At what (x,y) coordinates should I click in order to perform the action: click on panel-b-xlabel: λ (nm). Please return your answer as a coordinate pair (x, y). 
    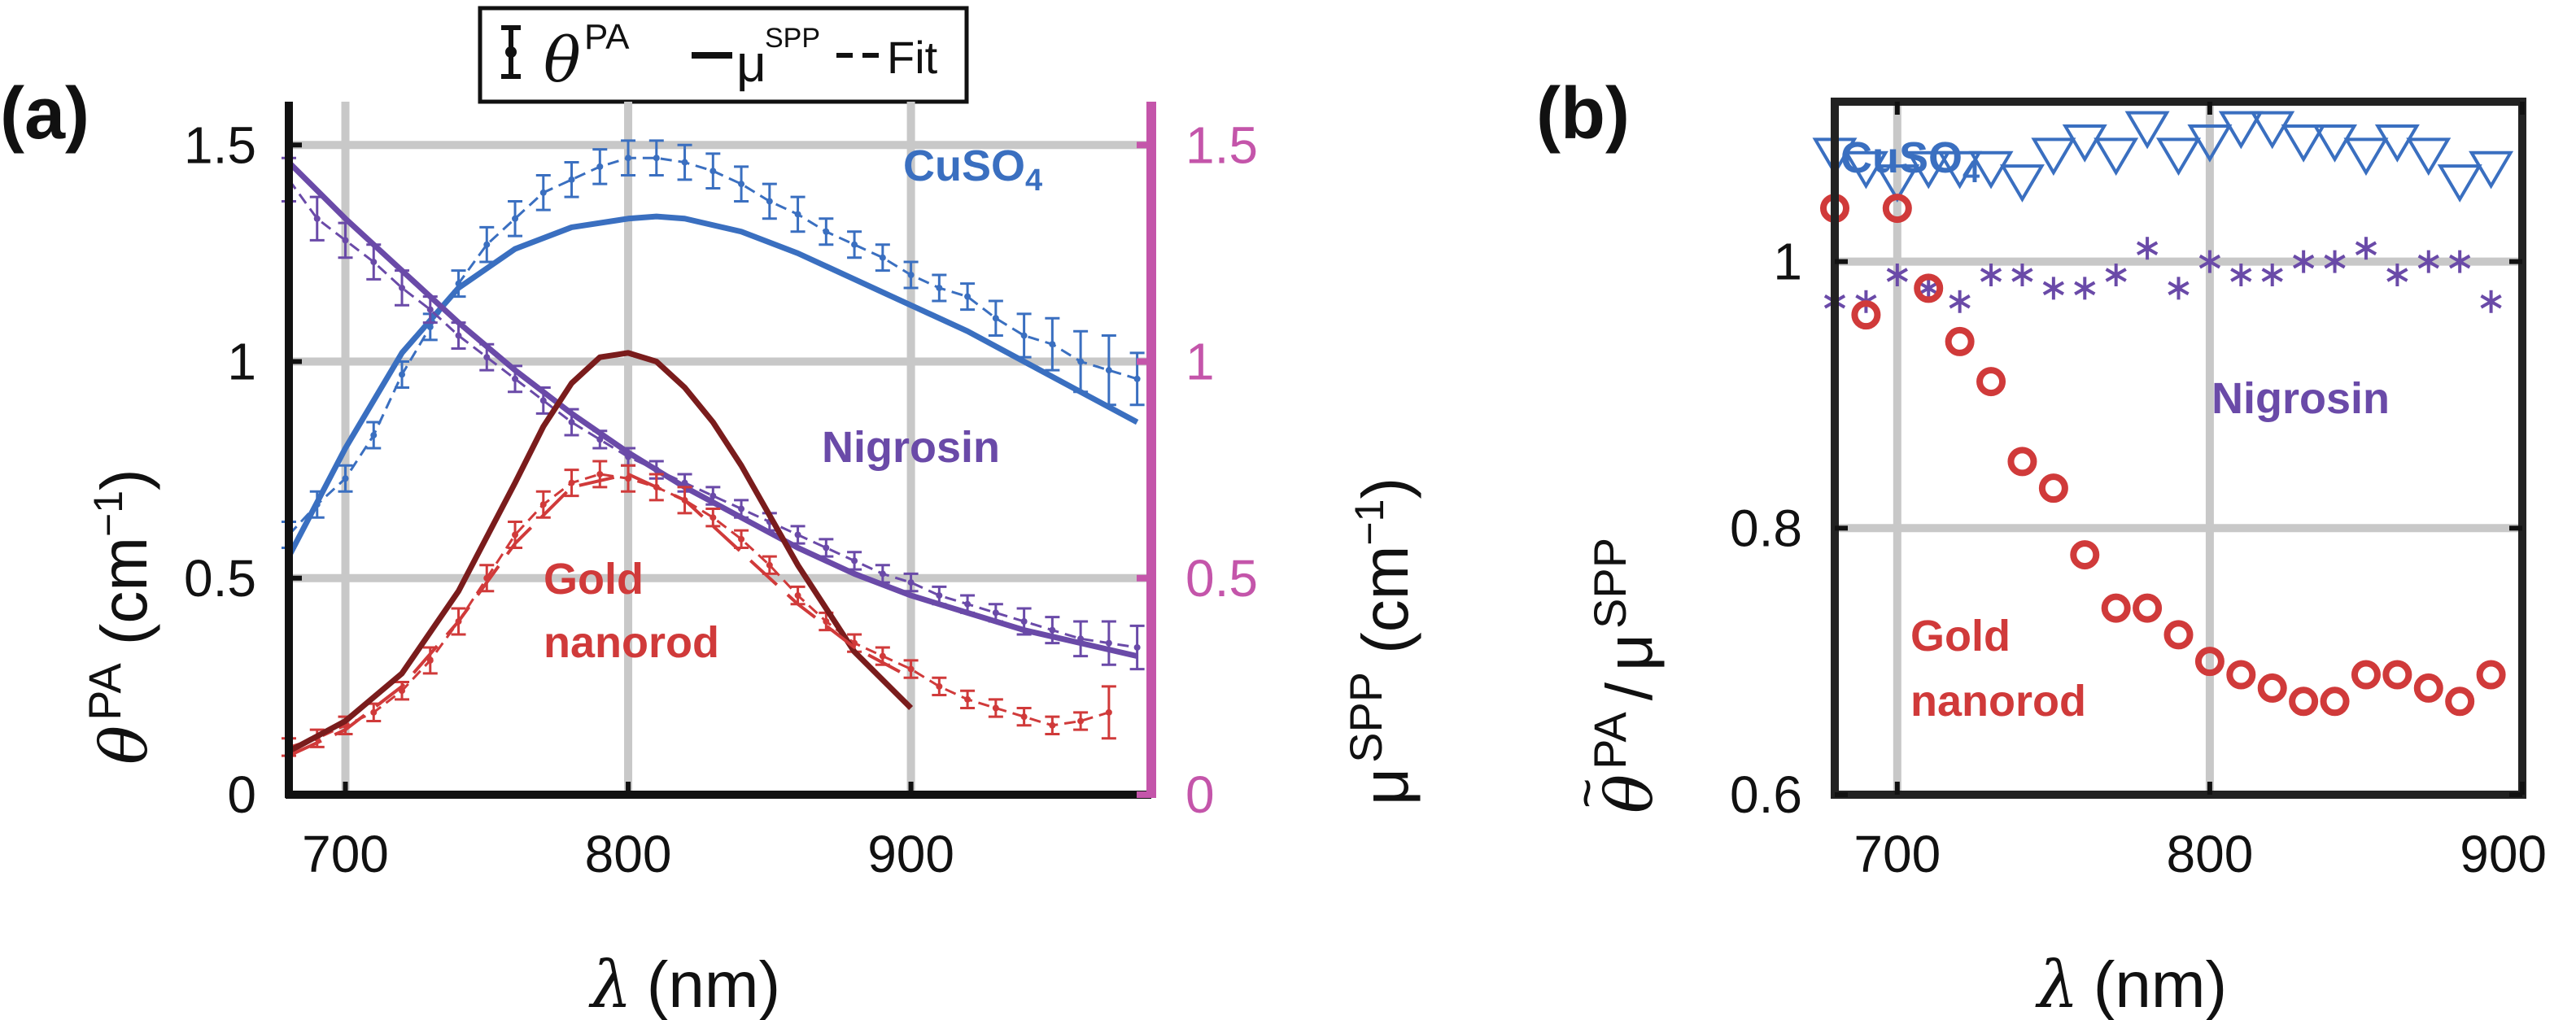
    Looking at the image, I should click on (2131, 984).